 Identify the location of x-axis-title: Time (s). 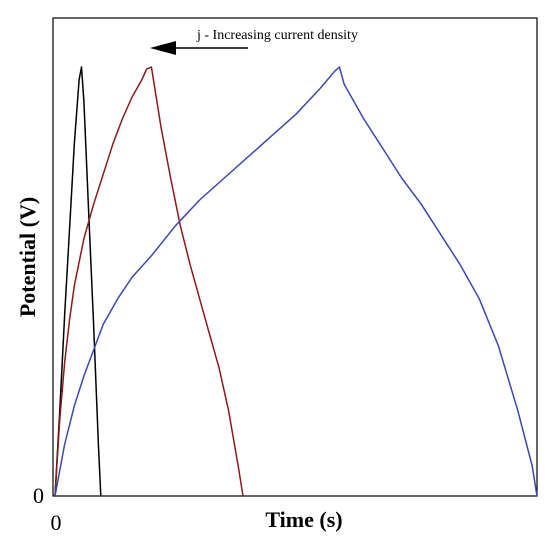
(303, 519).